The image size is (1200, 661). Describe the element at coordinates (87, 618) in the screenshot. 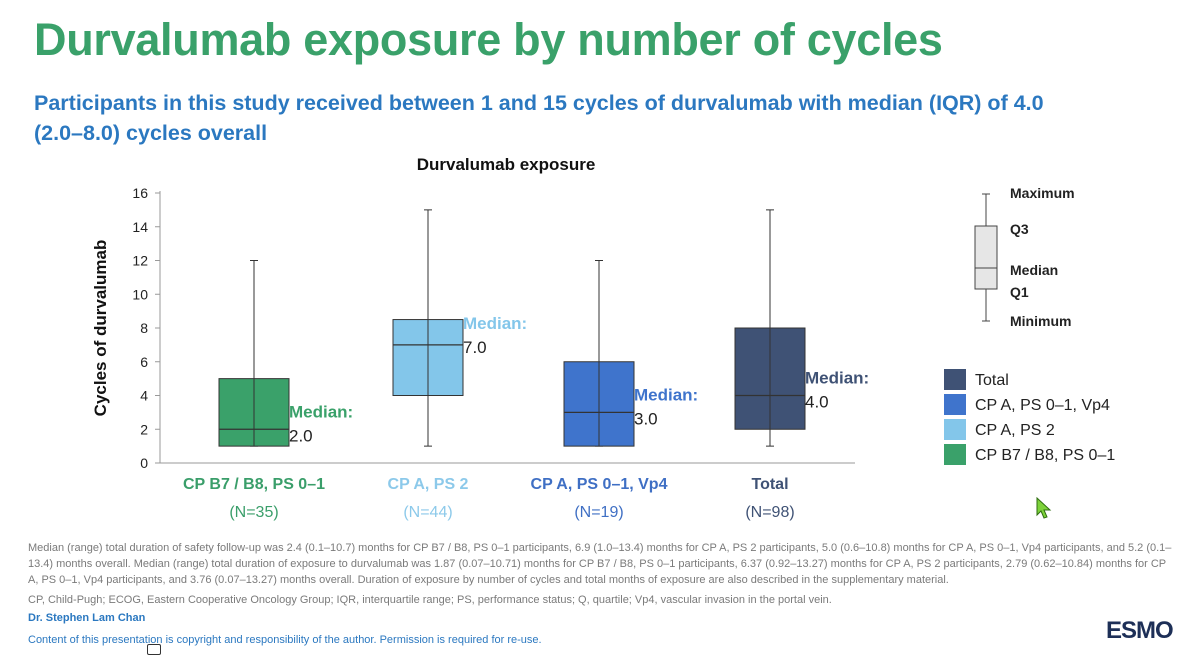

I see `presenter-name: Dr. Stephen Lam Chan` at that location.